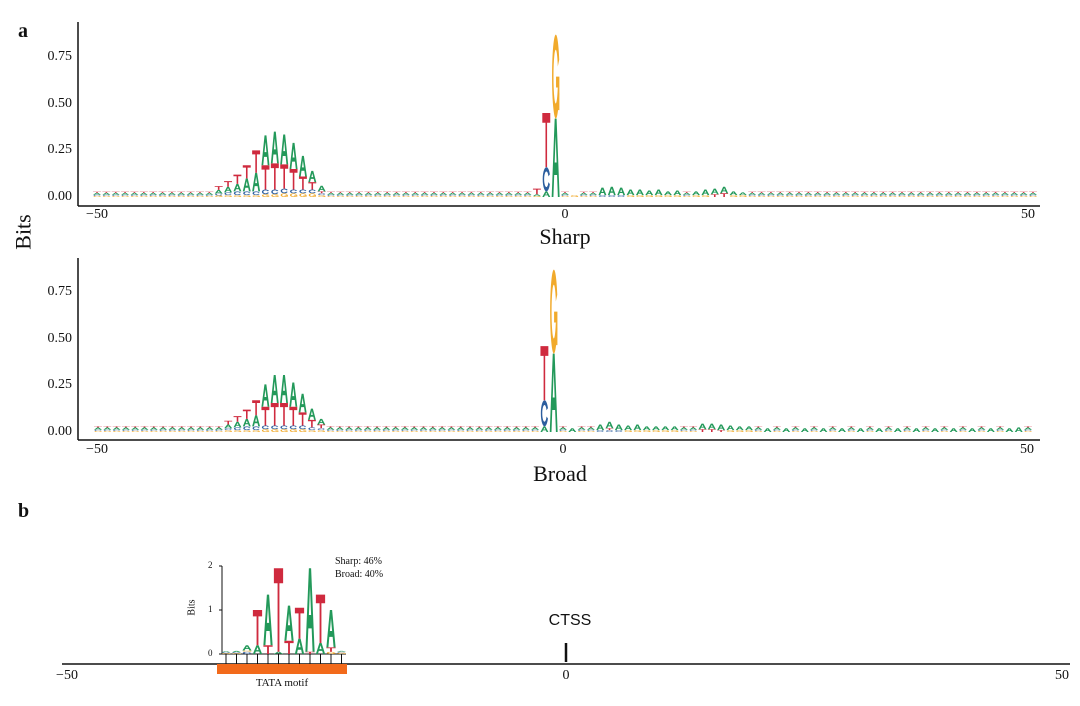 The image size is (1080, 706). What do you see at coordinates (210, 653) in the screenshot?
I see `mini-y-tick: 0` at bounding box center [210, 653].